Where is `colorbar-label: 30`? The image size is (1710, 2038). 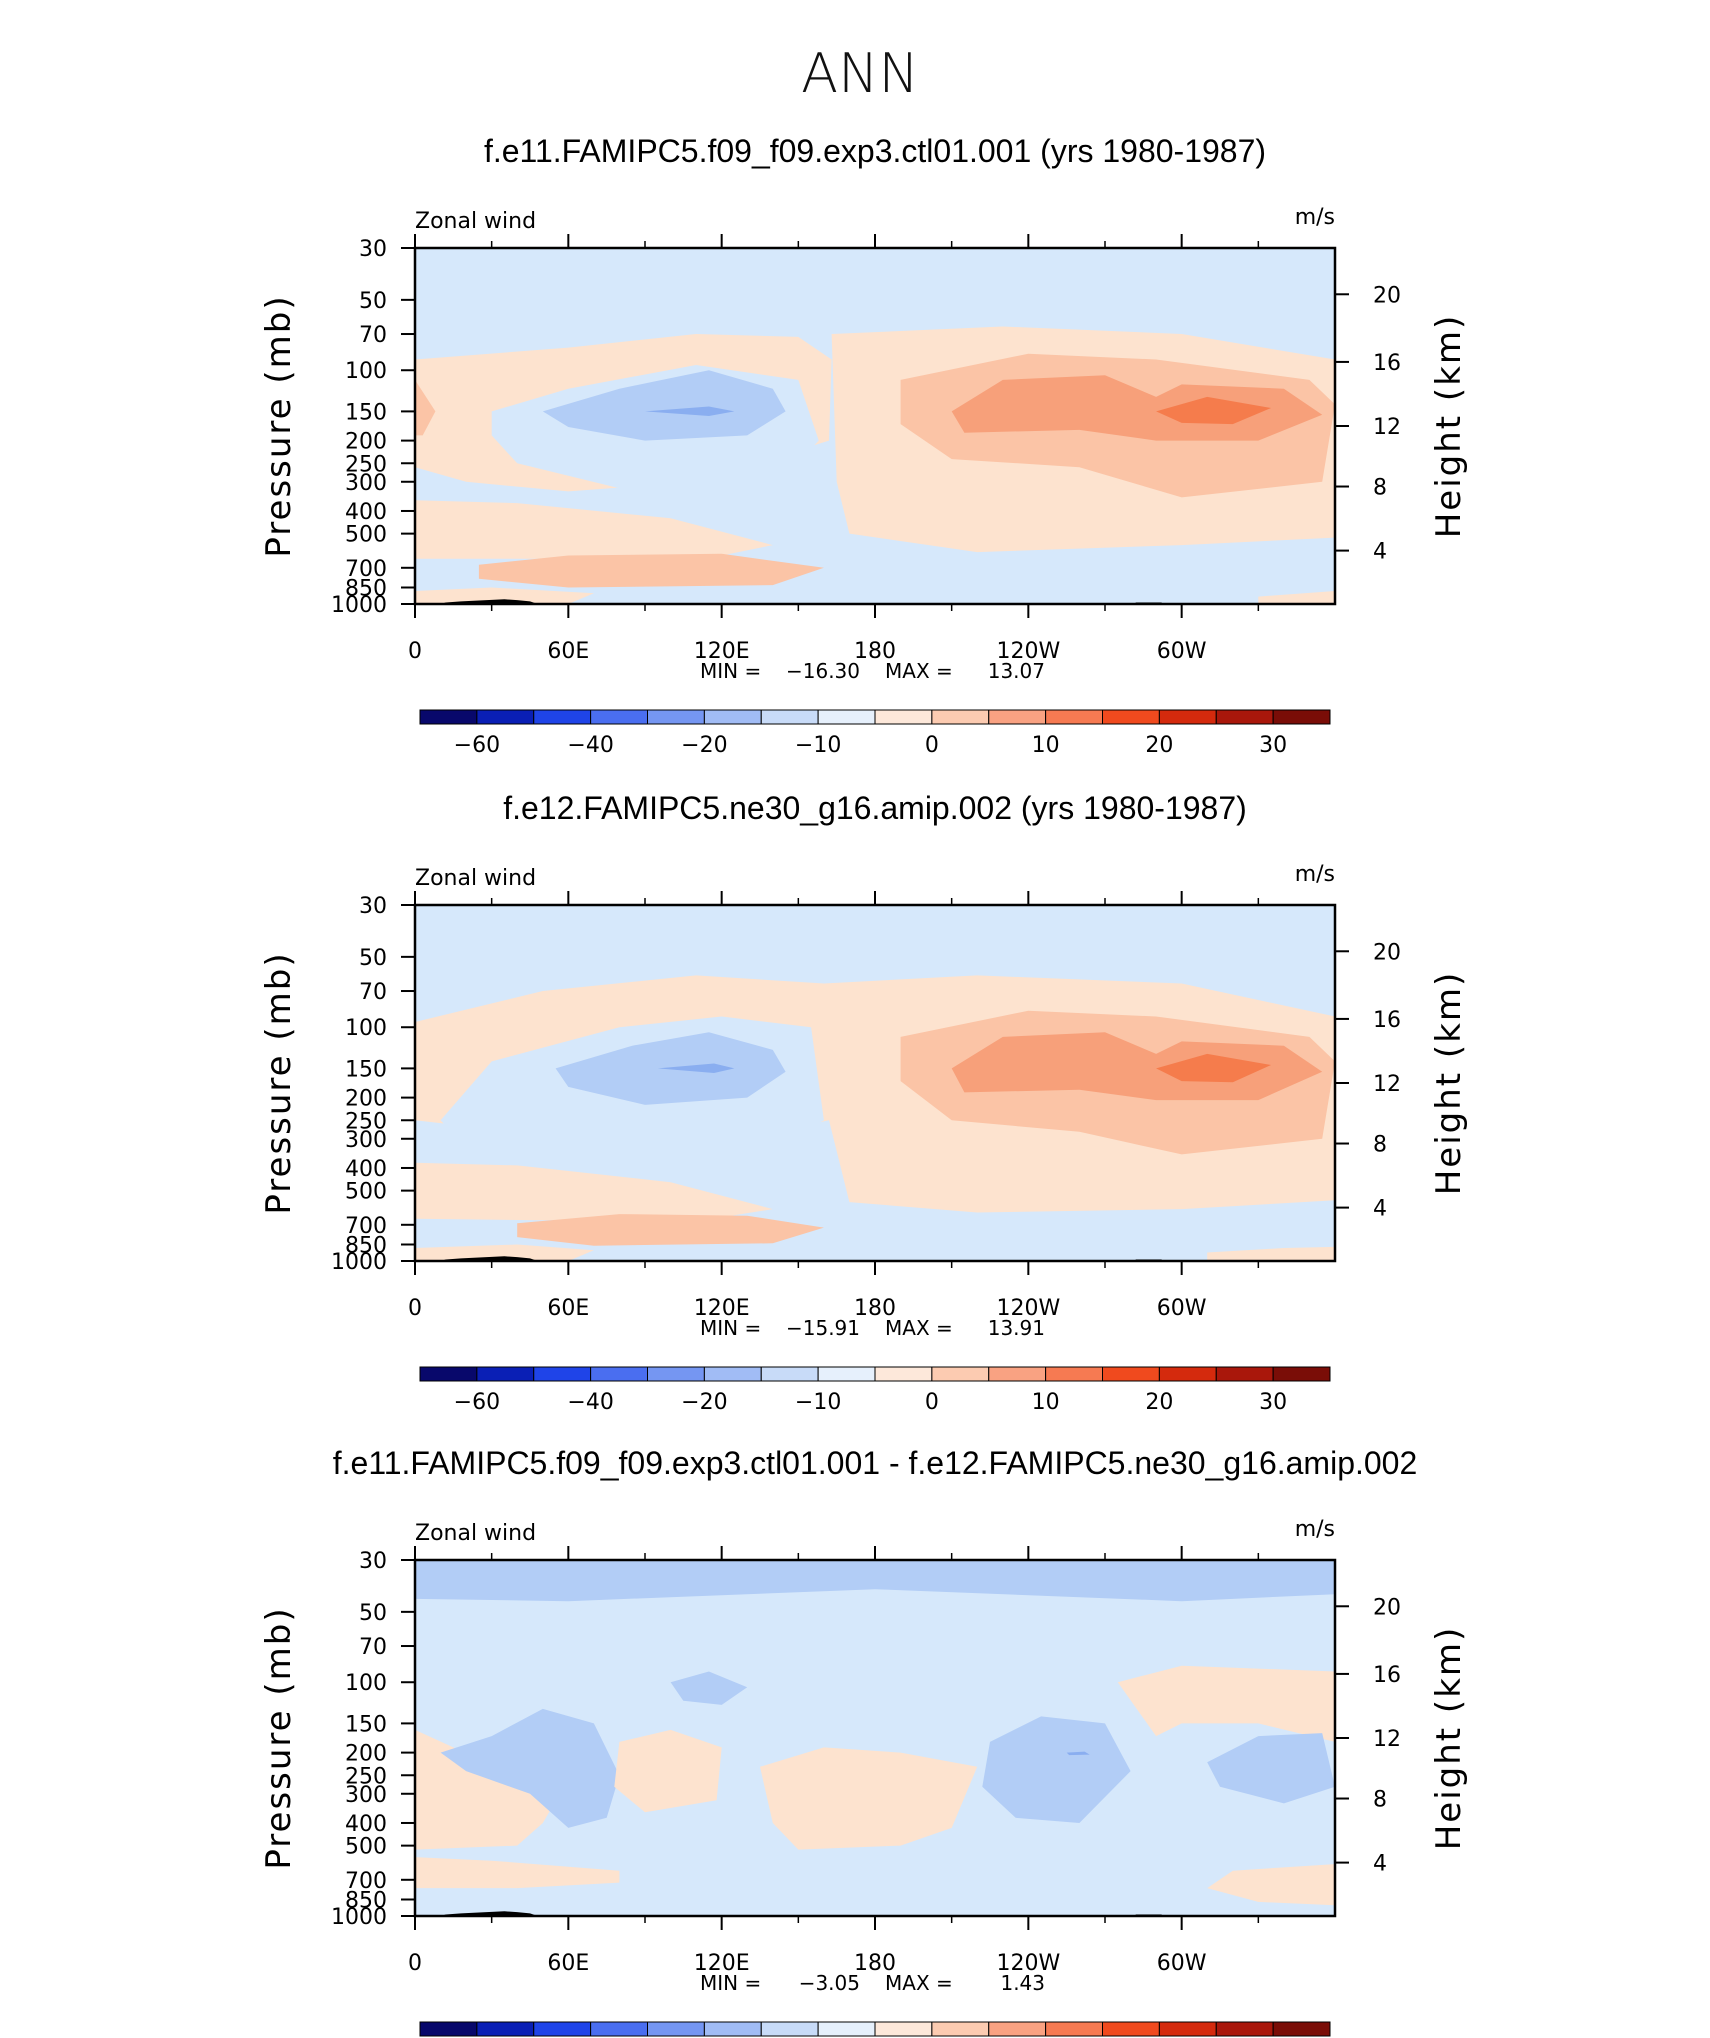 colorbar-label: 30 is located at coordinates (1273, 745).